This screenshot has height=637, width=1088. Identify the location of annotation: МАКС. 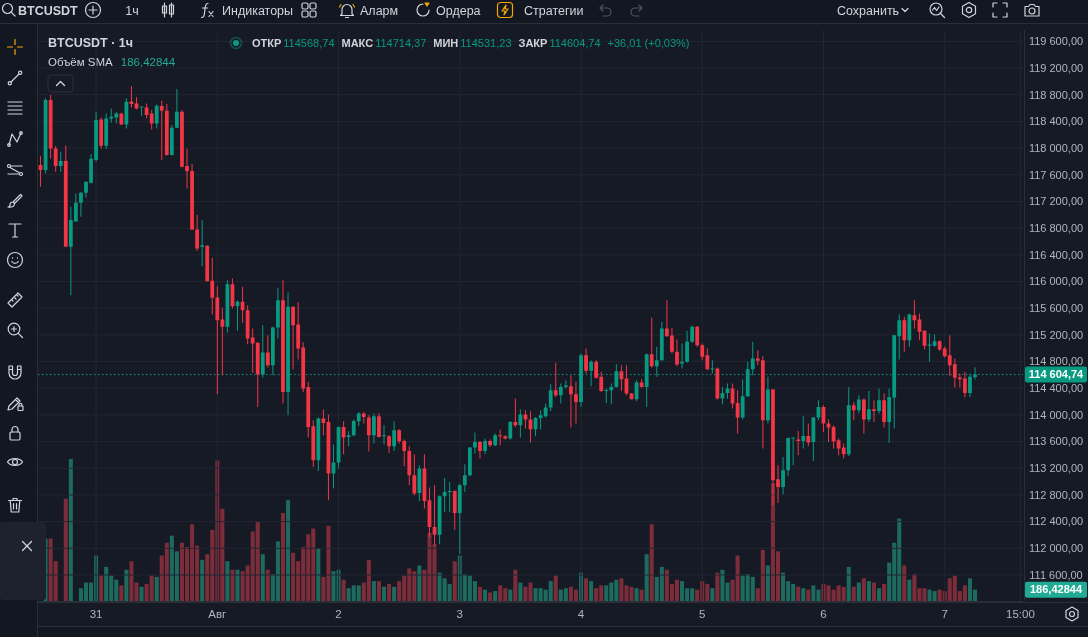
(357, 43).